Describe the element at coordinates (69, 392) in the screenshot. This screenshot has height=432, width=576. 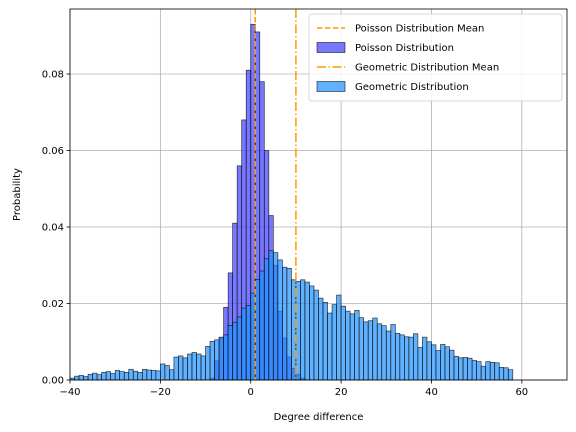
I see `x-tick-label: −40` at that location.